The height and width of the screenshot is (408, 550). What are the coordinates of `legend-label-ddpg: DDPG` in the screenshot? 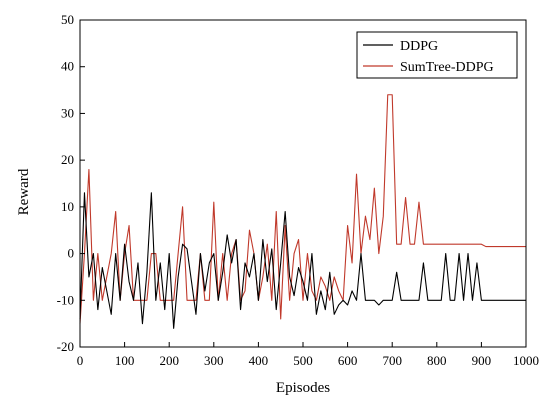 It's located at (419, 46).